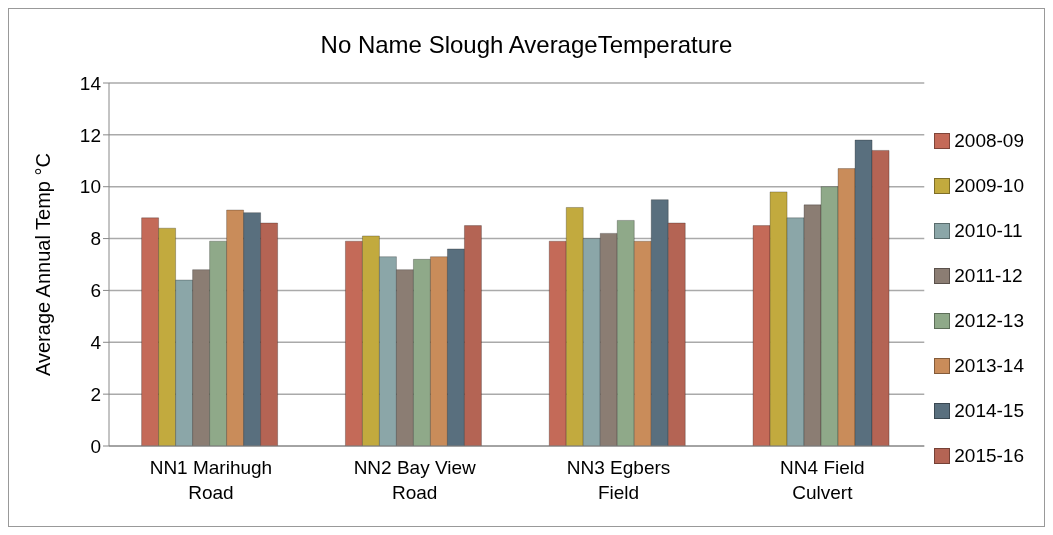 The image size is (1053, 535). I want to click on legend-label: 2010-11, so click(988, 231).